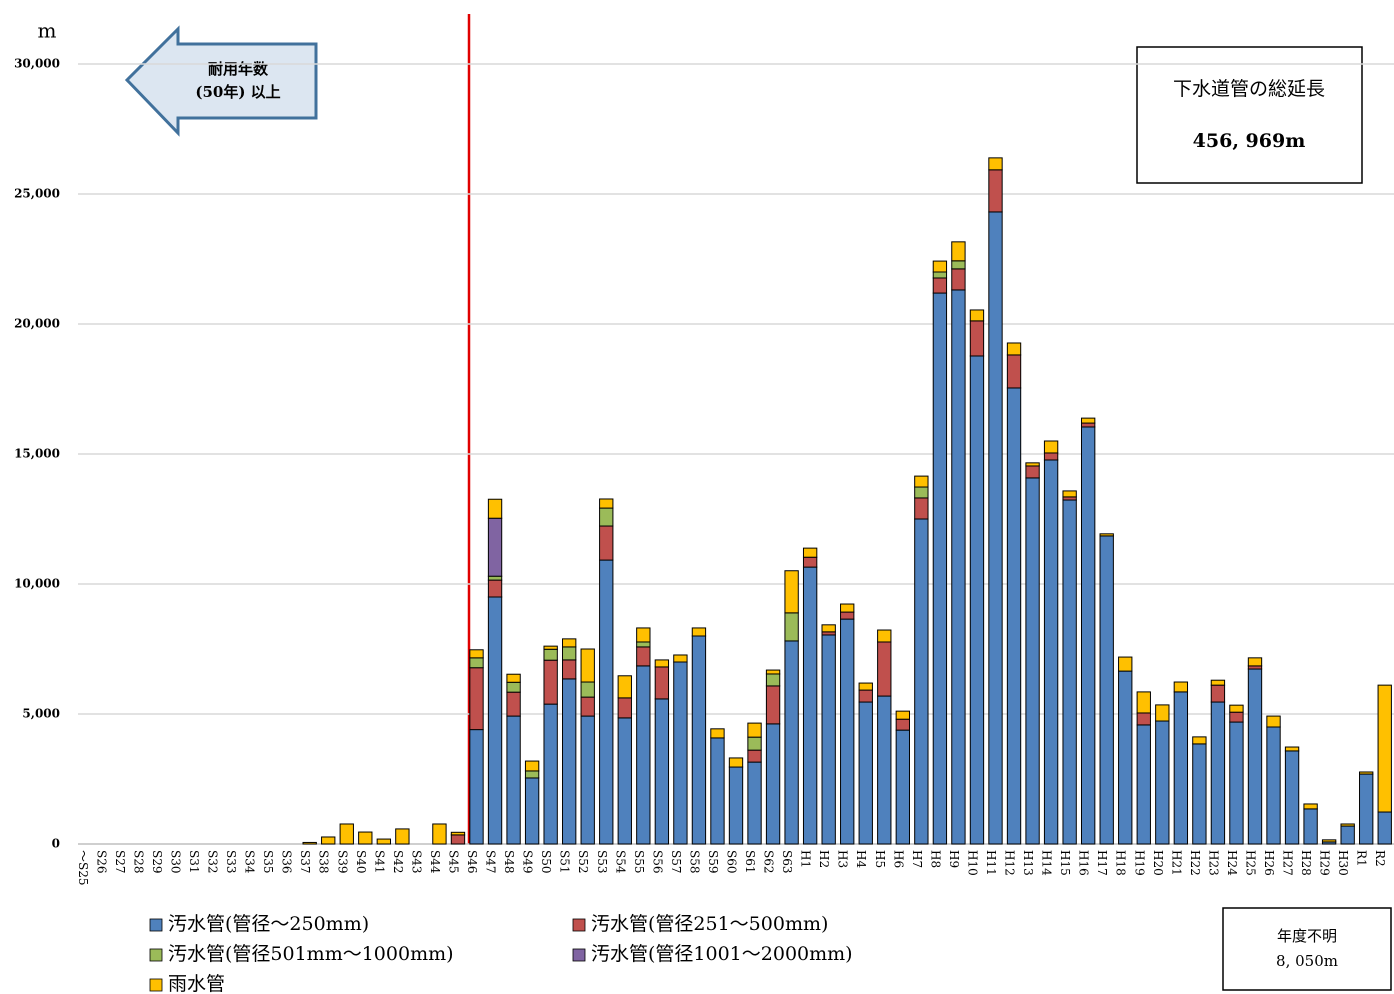 The height and width of the screenshot is (994, 1394). Describe the element at coordinates (1307, 936) in the screenshot. I see `unknown-label: 年度不明` at that location.